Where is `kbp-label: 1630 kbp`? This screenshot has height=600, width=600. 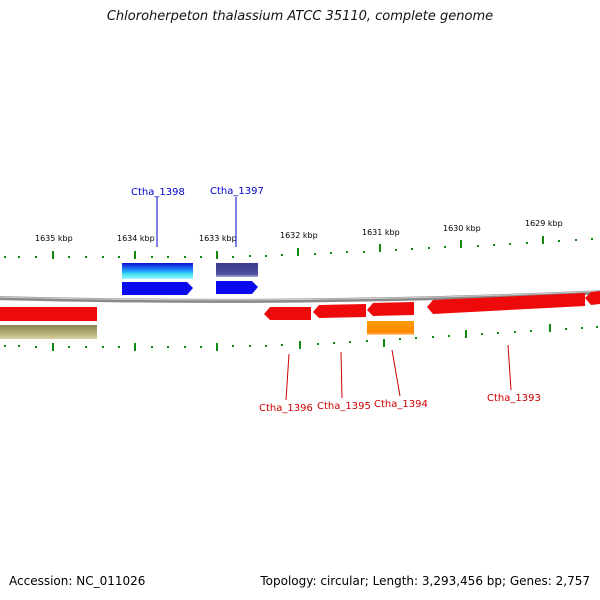 kbp-label: 1630 kbp is located at coordinates (462, 228).